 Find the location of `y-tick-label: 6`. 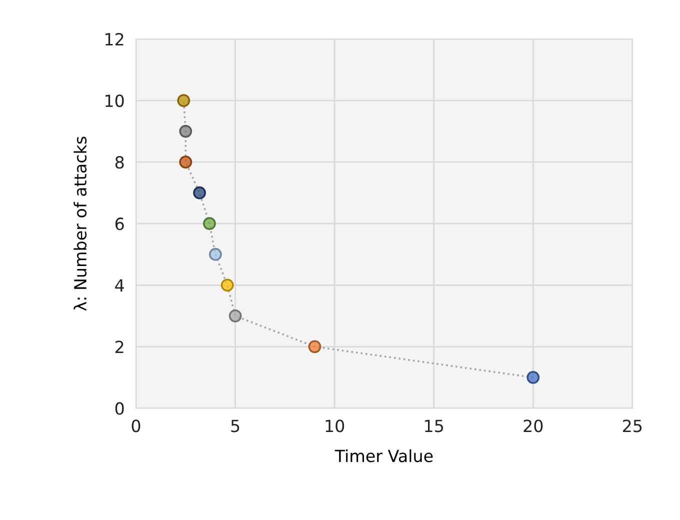

y-tick-label: 6 is located at coordinates (119, 224).